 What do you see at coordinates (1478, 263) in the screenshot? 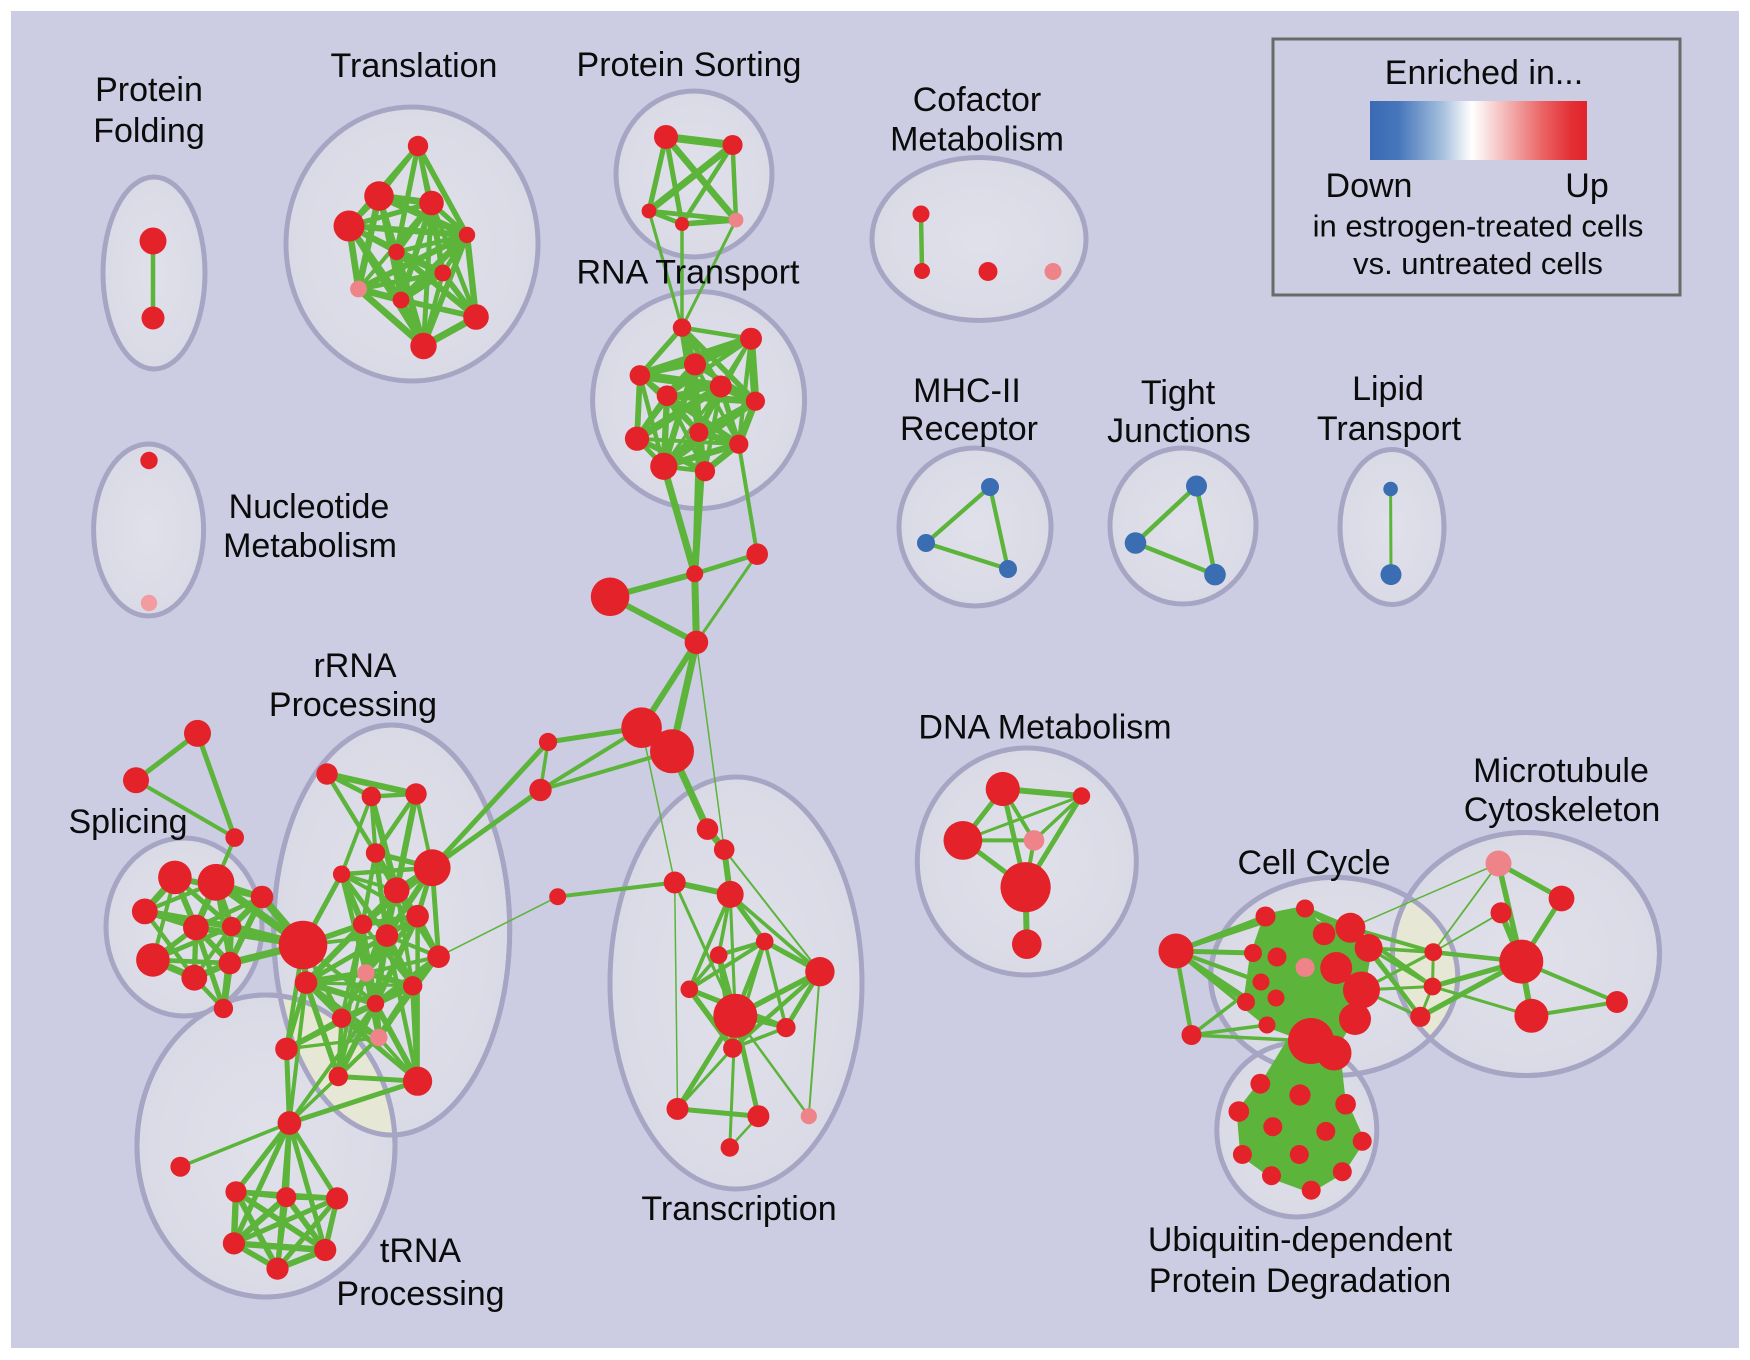
I see `svg-text: vs. untreated cells` at bounding box center [1478, 263].